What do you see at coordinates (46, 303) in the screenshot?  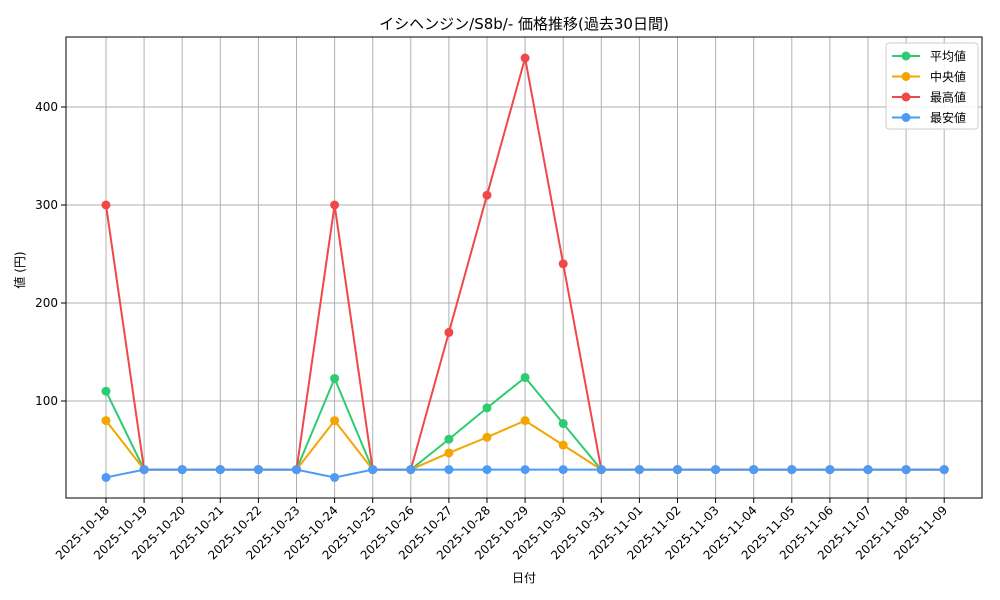 I see `y-tick-label: 200` at bounding box center [46, 303].